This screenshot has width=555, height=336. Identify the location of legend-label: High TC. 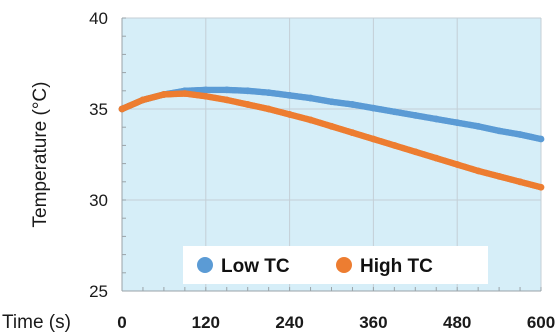
(396, 266).